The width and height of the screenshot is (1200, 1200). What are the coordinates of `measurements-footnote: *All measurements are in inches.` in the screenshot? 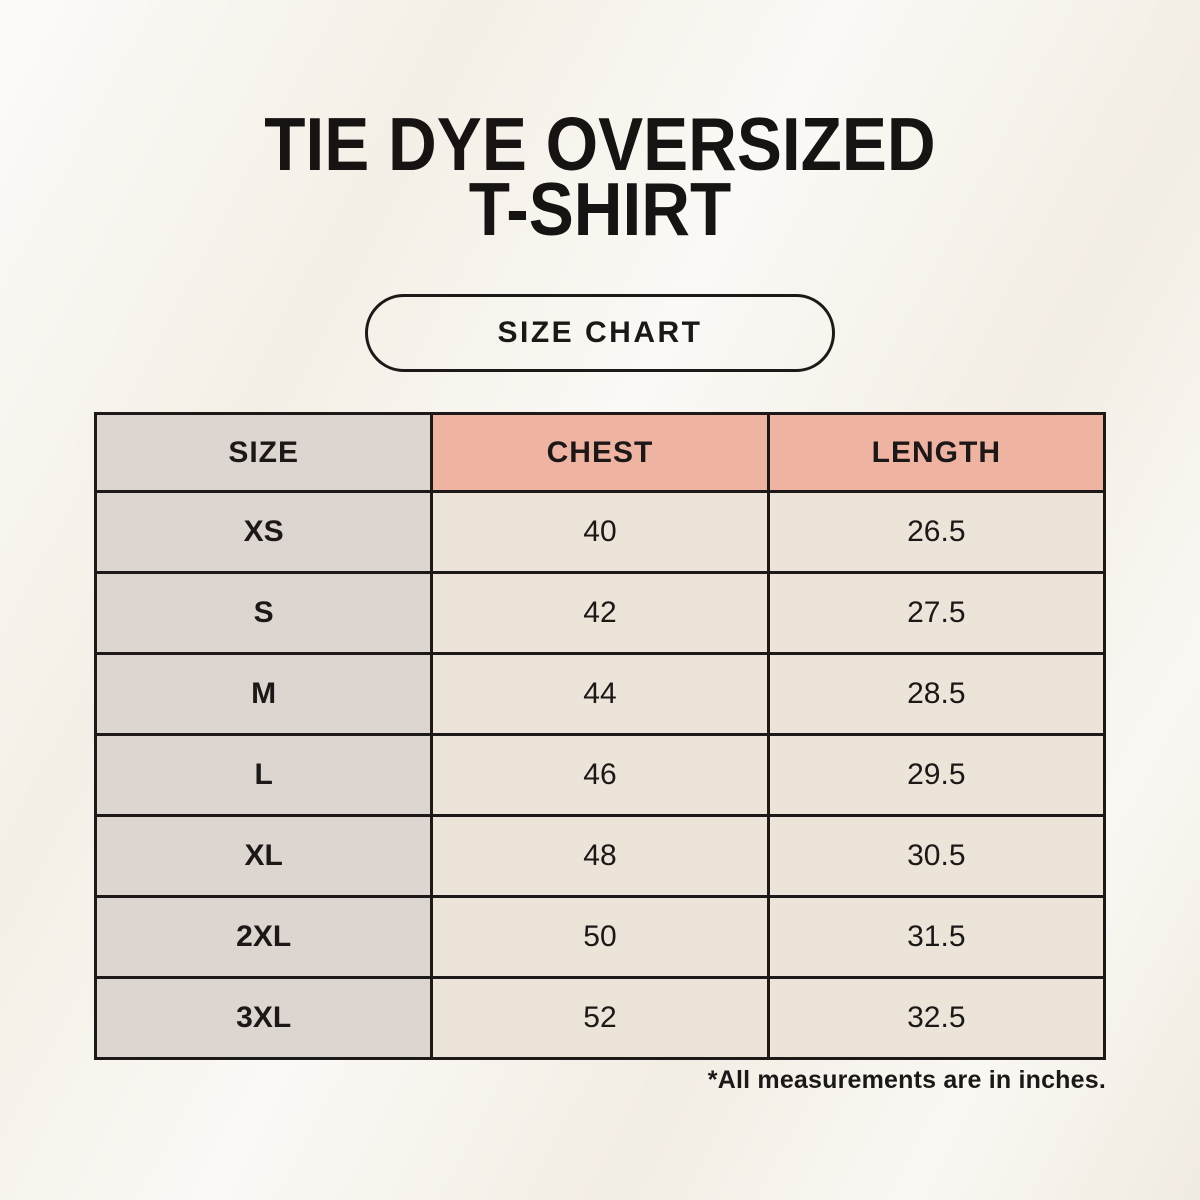 It's located at (906, 1080).